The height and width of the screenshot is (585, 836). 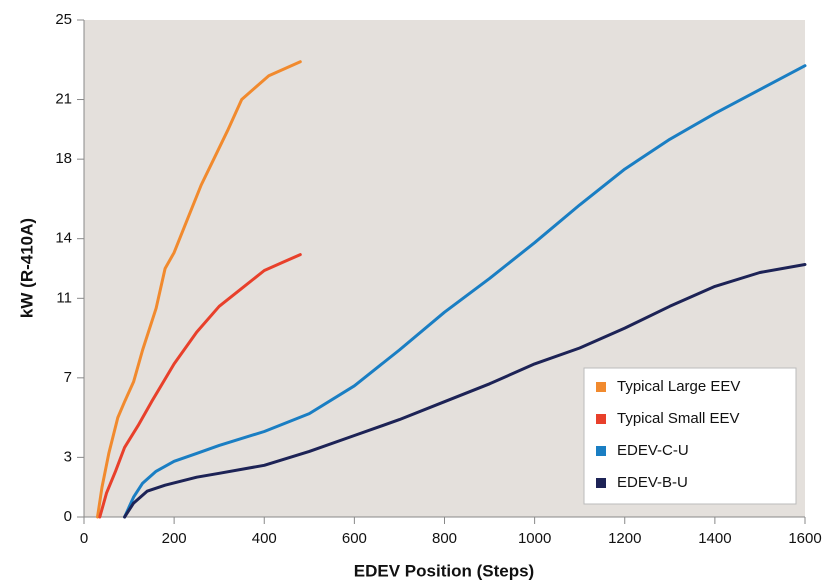 I want to click on legend-label: EDEV-C-U, so click(x=653, y=450).